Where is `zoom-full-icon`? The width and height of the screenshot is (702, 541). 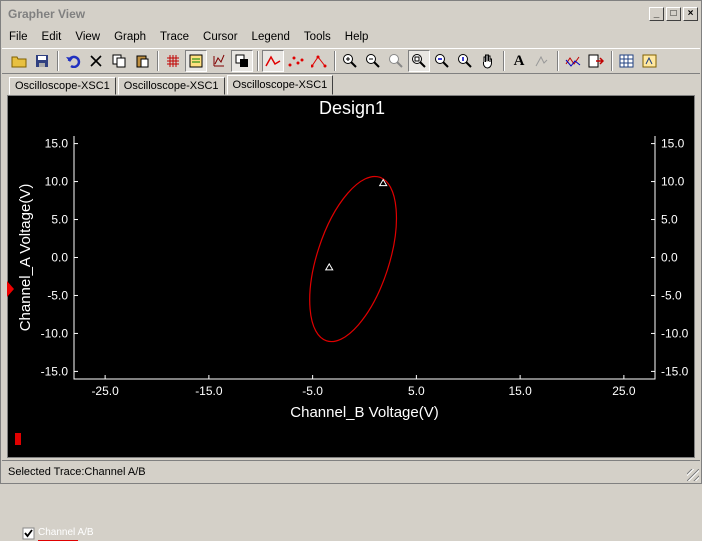
zoom-full-icon is located at coordinates (419, 61).